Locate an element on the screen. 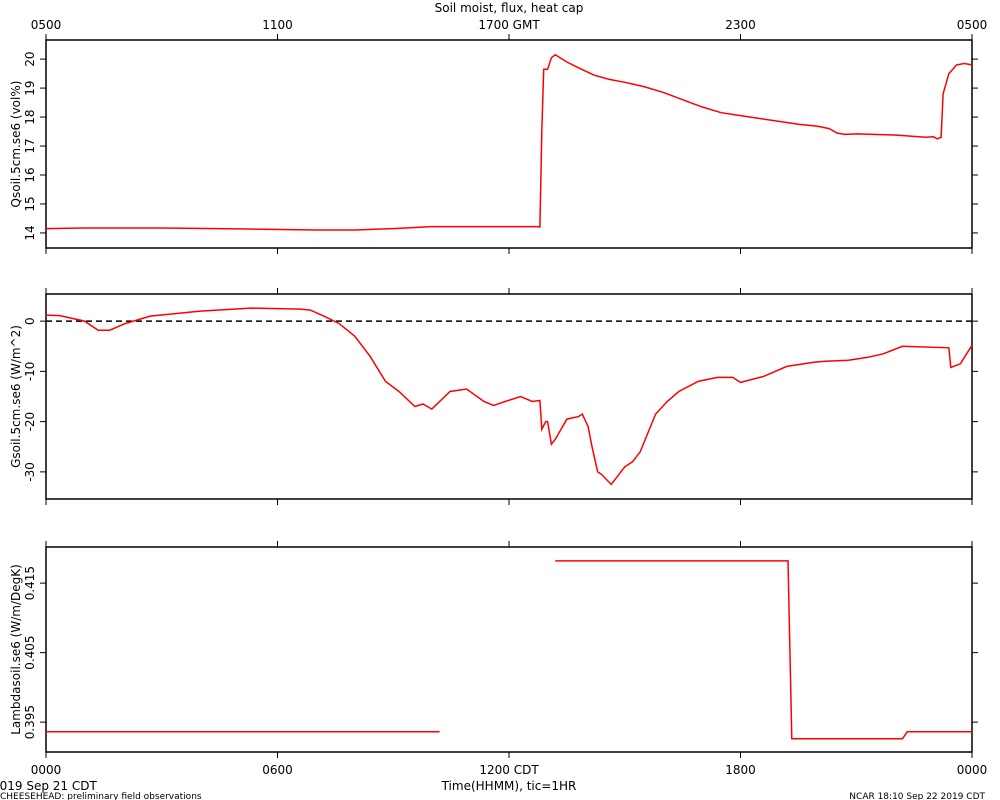 The width and height of the screenshot is (1000, 800). x-axis-label: Time(HHMM), tic=1HR is located at coordinates (509, 786).